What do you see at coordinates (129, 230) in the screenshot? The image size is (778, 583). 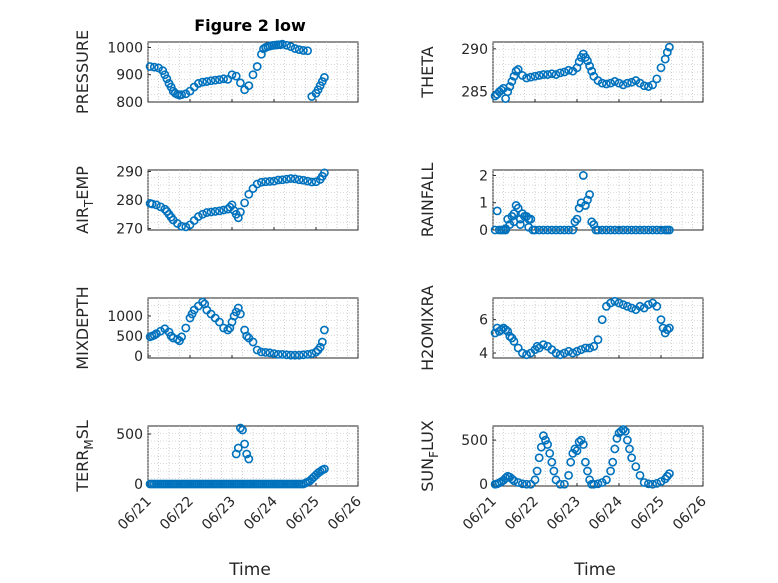 I see `y-tick-label: 270` at bounding box center [129, 230].